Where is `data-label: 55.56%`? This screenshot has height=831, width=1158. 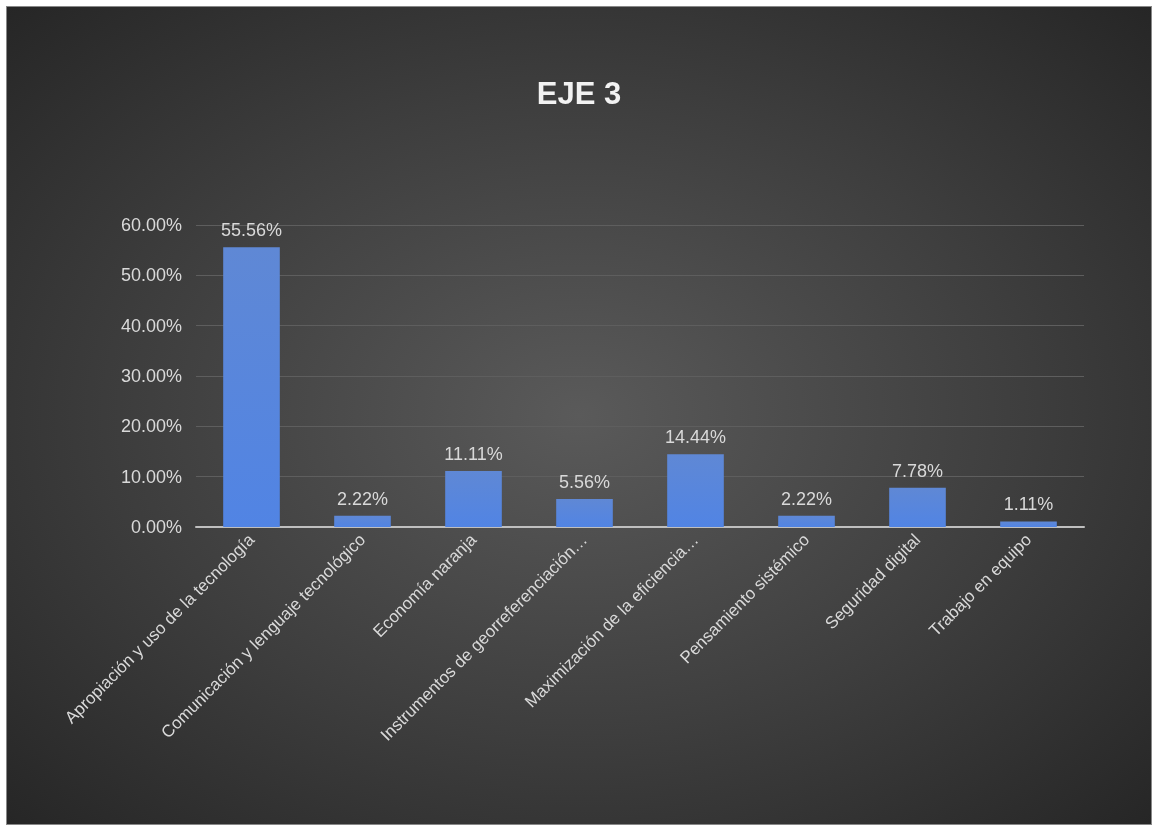
data-label: 55.56% is located at coordinates (251, 230).